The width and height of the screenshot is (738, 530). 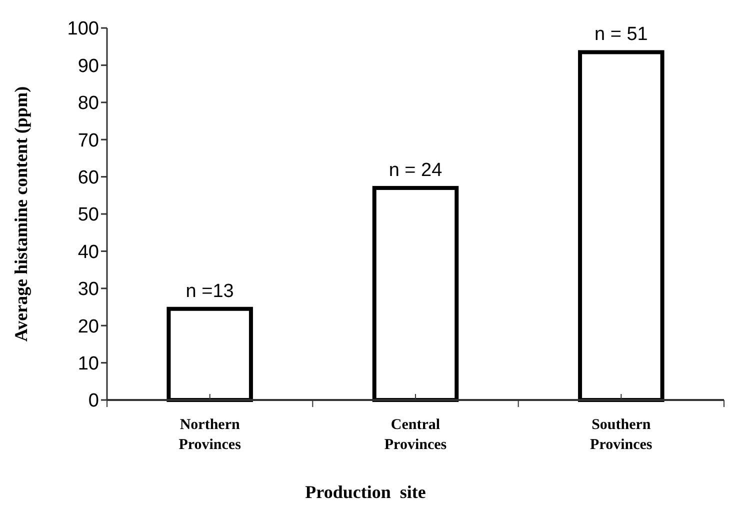 I want to click on y-tick-label: 0, so click(x=93, y=401).